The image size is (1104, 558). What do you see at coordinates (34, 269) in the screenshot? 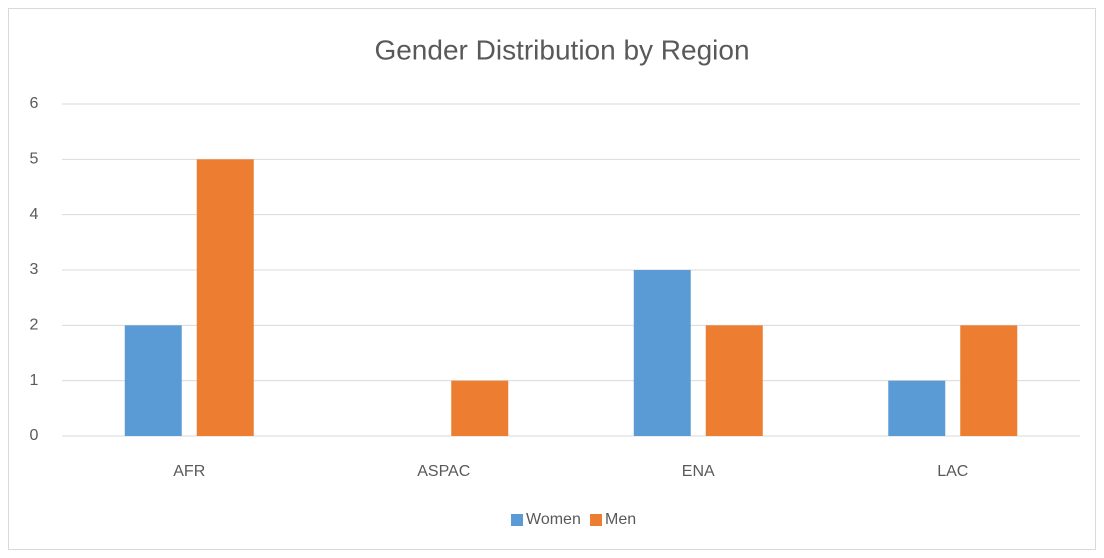
I see `y-tick-label: 3` at bounding box center [34, 269].